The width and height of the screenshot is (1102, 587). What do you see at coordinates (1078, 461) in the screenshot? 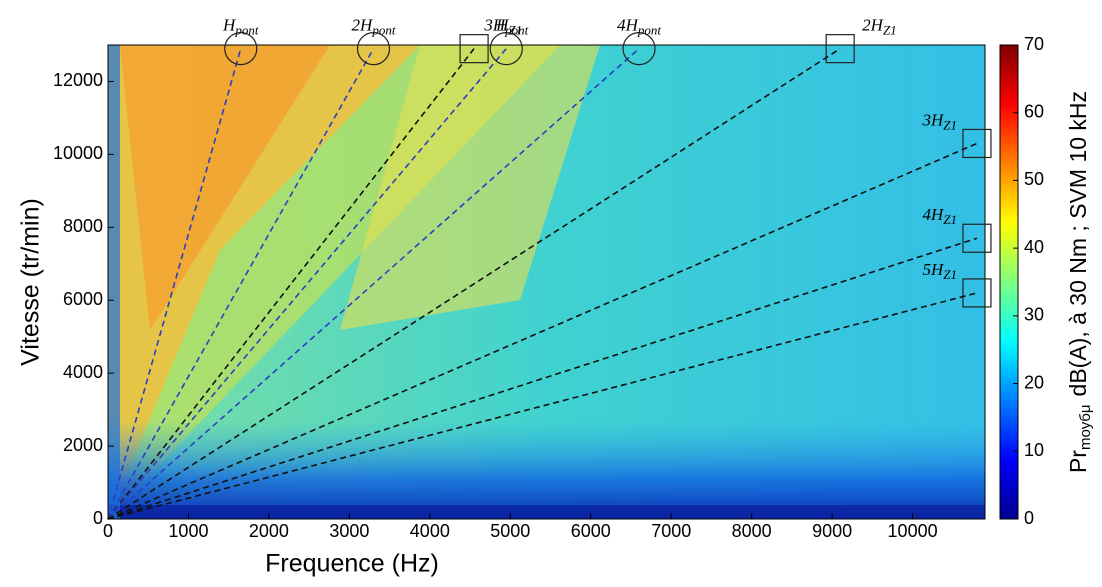
I see `colorbar-title-main: Pr` at bounding box center [1078, 461].